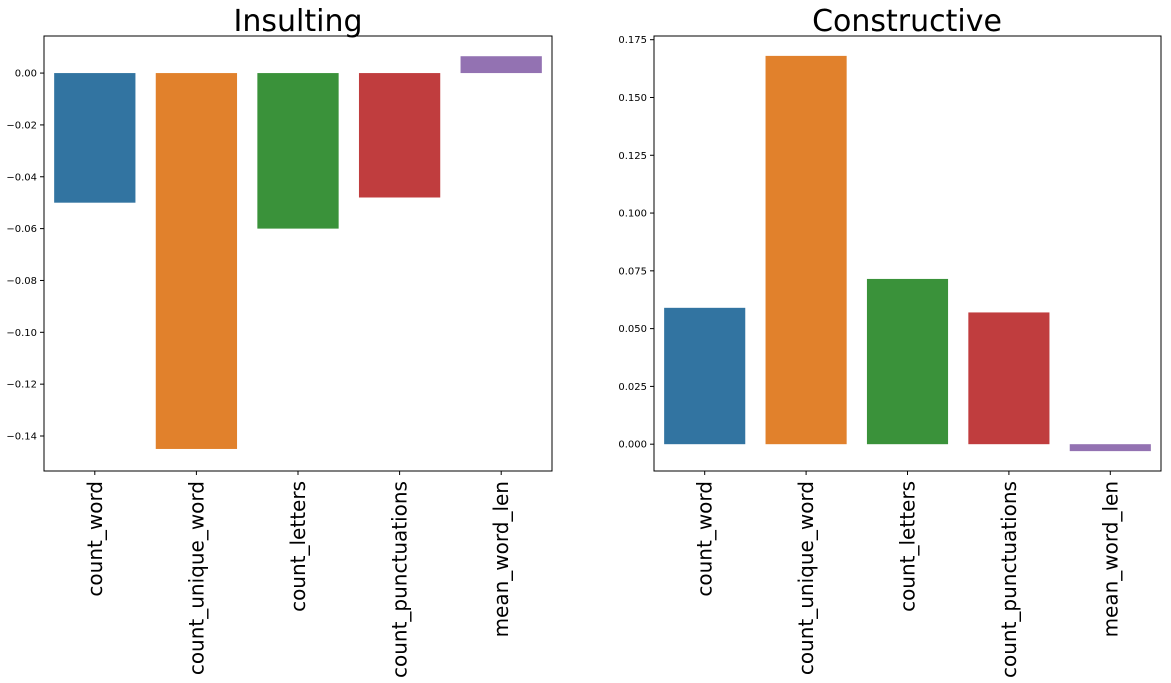 The width and height of the screenshot is (1171, 683). I want to click on y-tick-label: 0.075, so click(632, 271).